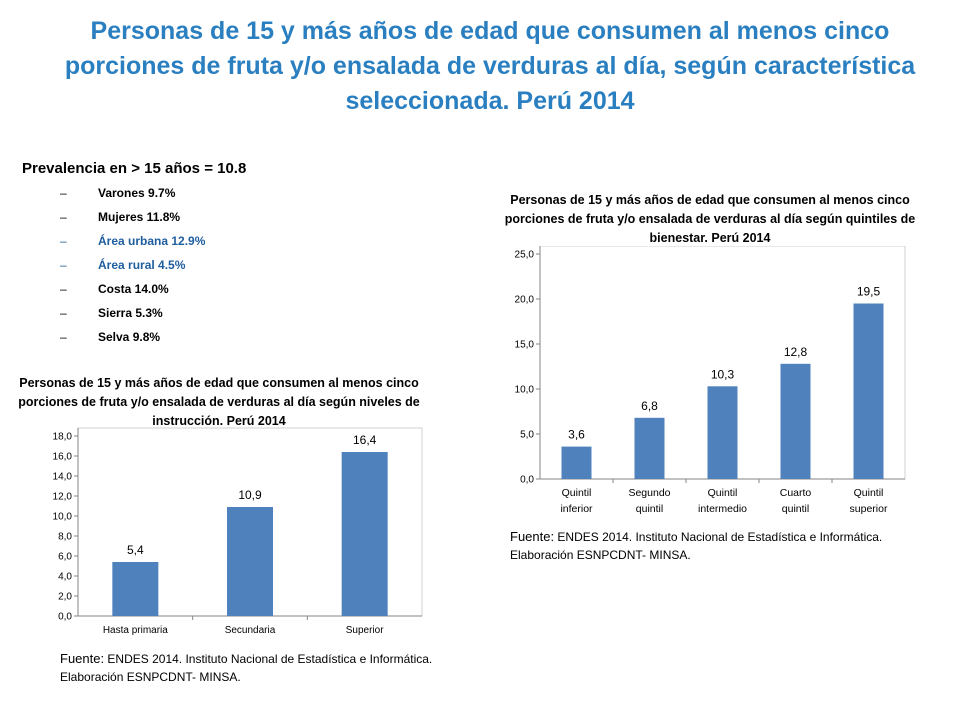 The image size is (960, 720). Describe the element at coordinates (365, 440) in the screenshot. I see `data-label: 16,4` at that location.